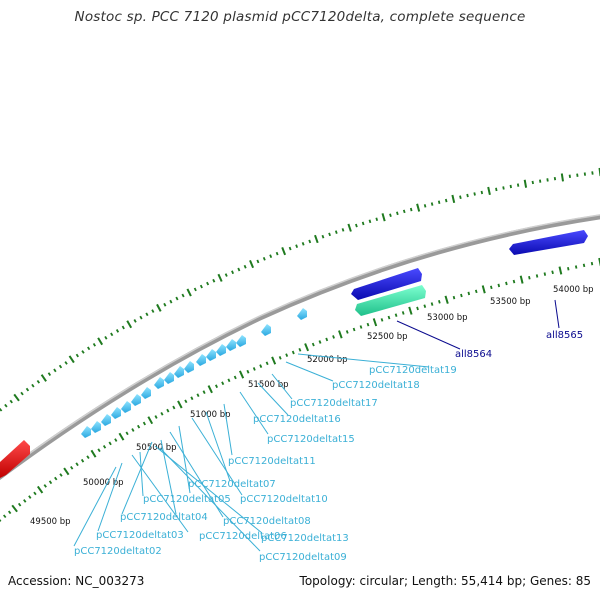  What do you see at coordinates (156, 448) in the screenshot?
I see `position-label: 50500 bp` at bounding box center [156, 448].